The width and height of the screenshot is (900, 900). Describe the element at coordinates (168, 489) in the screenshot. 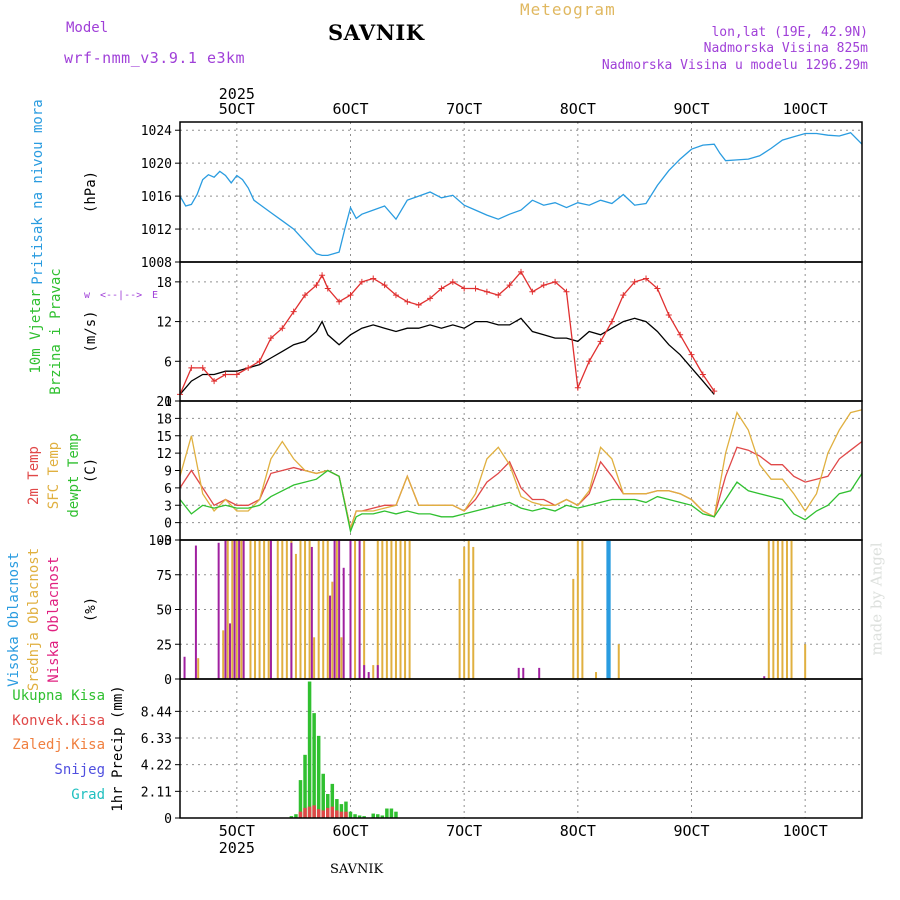

I see `temperature-ytick-label: 6` at that location.